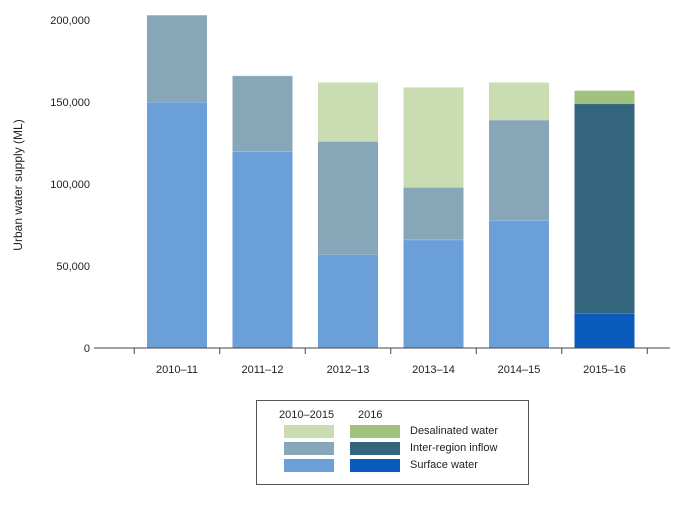  What do you see at coordinates (177, 370) in the screenshot?
I see `x-tick-label: 2010–11` at bounding box center [177, 370].